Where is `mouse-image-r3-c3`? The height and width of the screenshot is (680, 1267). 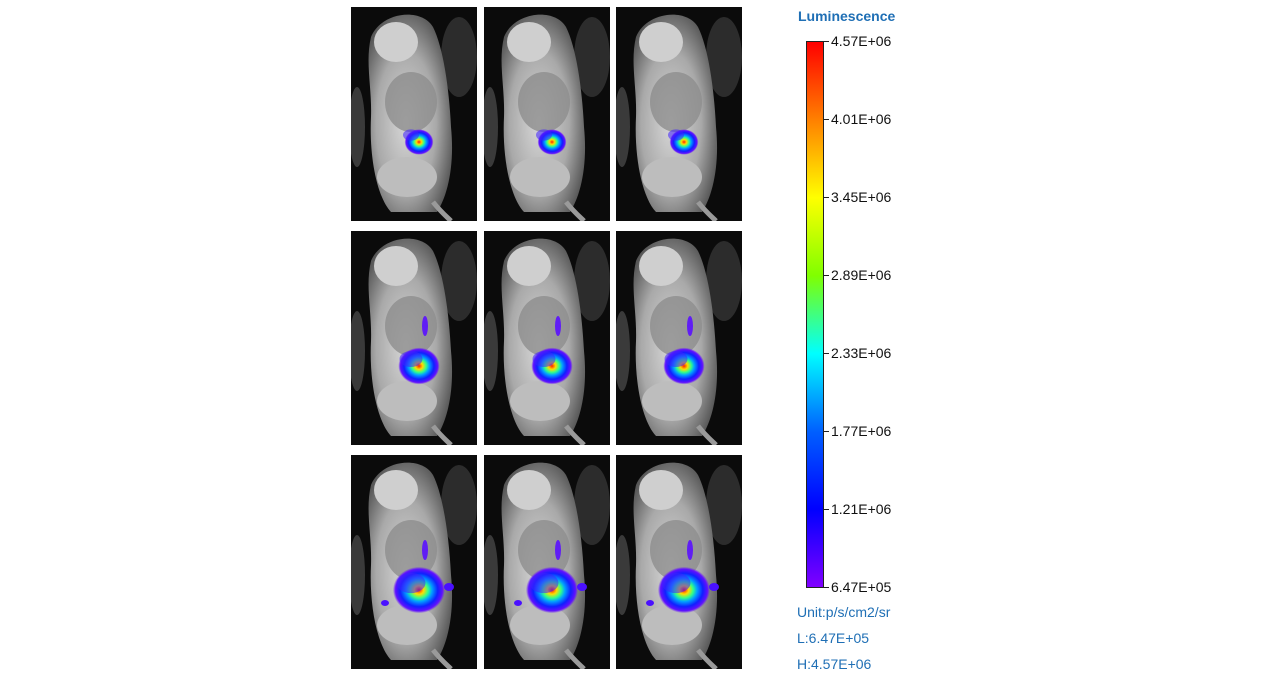
mouse-image-r3-c3 is located at coordinates (679, 562).